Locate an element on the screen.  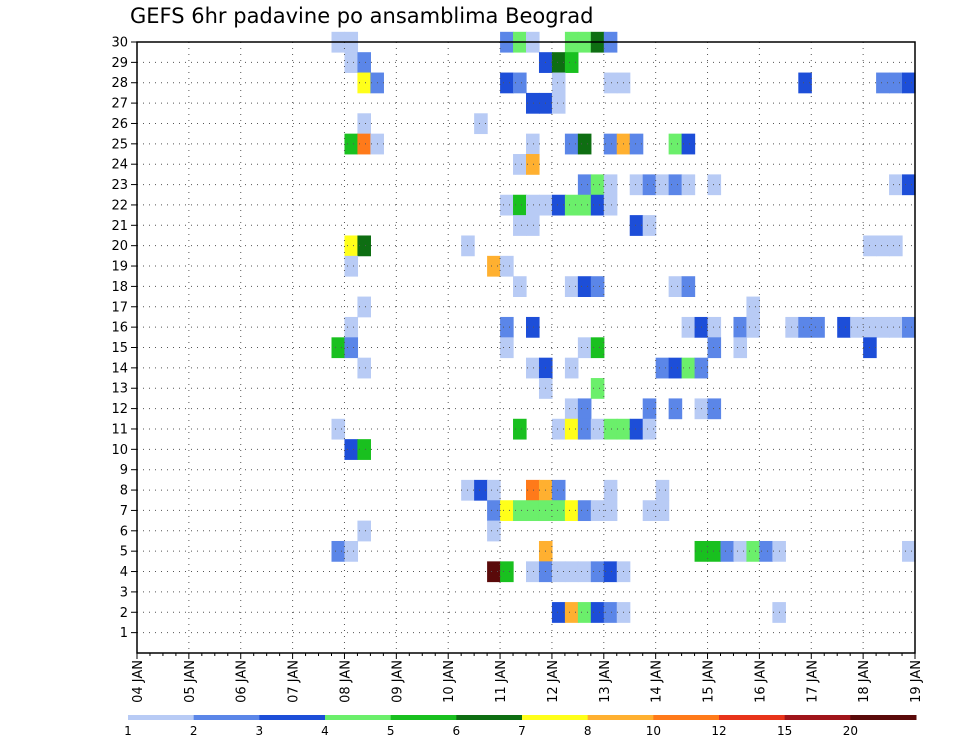
colorbar-label: 10 is located at coordinates (653, 731).